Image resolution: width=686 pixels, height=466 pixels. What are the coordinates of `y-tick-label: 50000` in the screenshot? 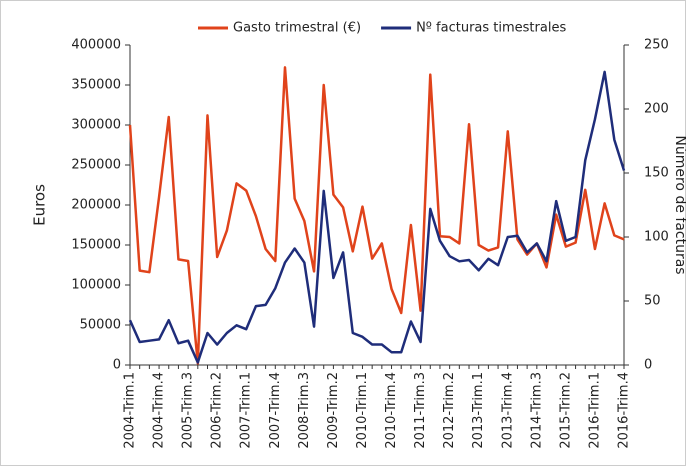 It's located at (100, 325).